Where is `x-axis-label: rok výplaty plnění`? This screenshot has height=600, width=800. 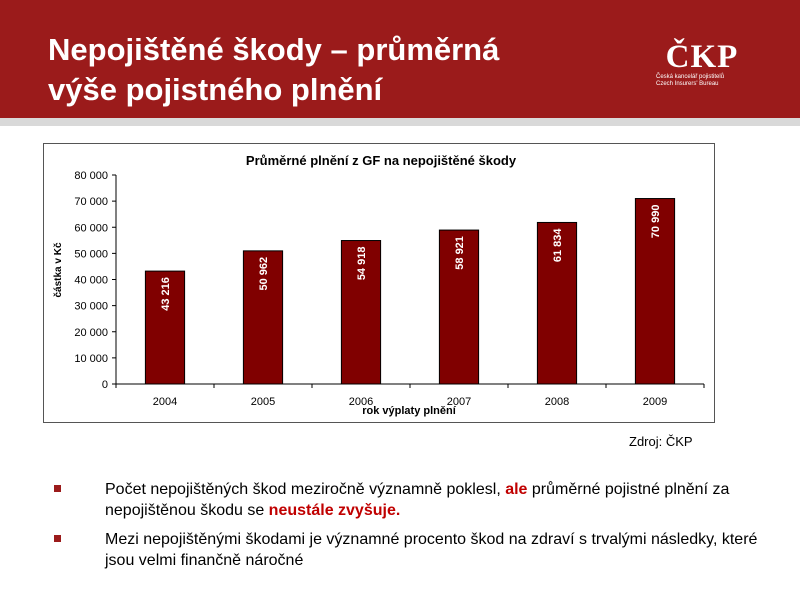 x-axis-label: rok výplaty plnění is located at coordinates (409, 411).